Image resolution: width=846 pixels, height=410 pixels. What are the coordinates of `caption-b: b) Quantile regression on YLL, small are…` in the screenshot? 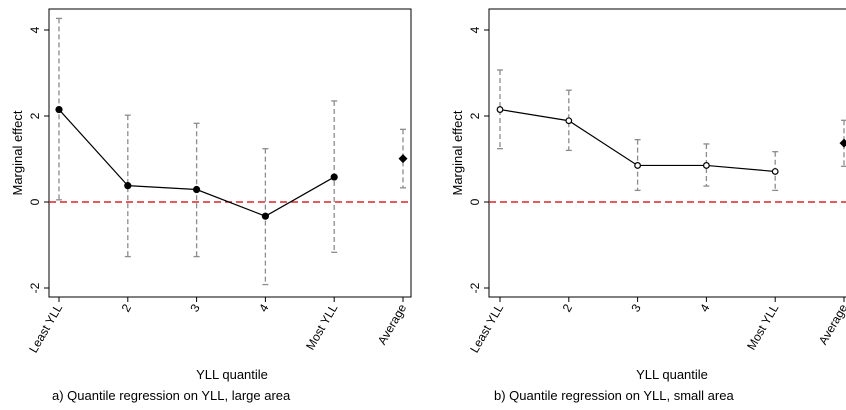 It's located at (614, 395).